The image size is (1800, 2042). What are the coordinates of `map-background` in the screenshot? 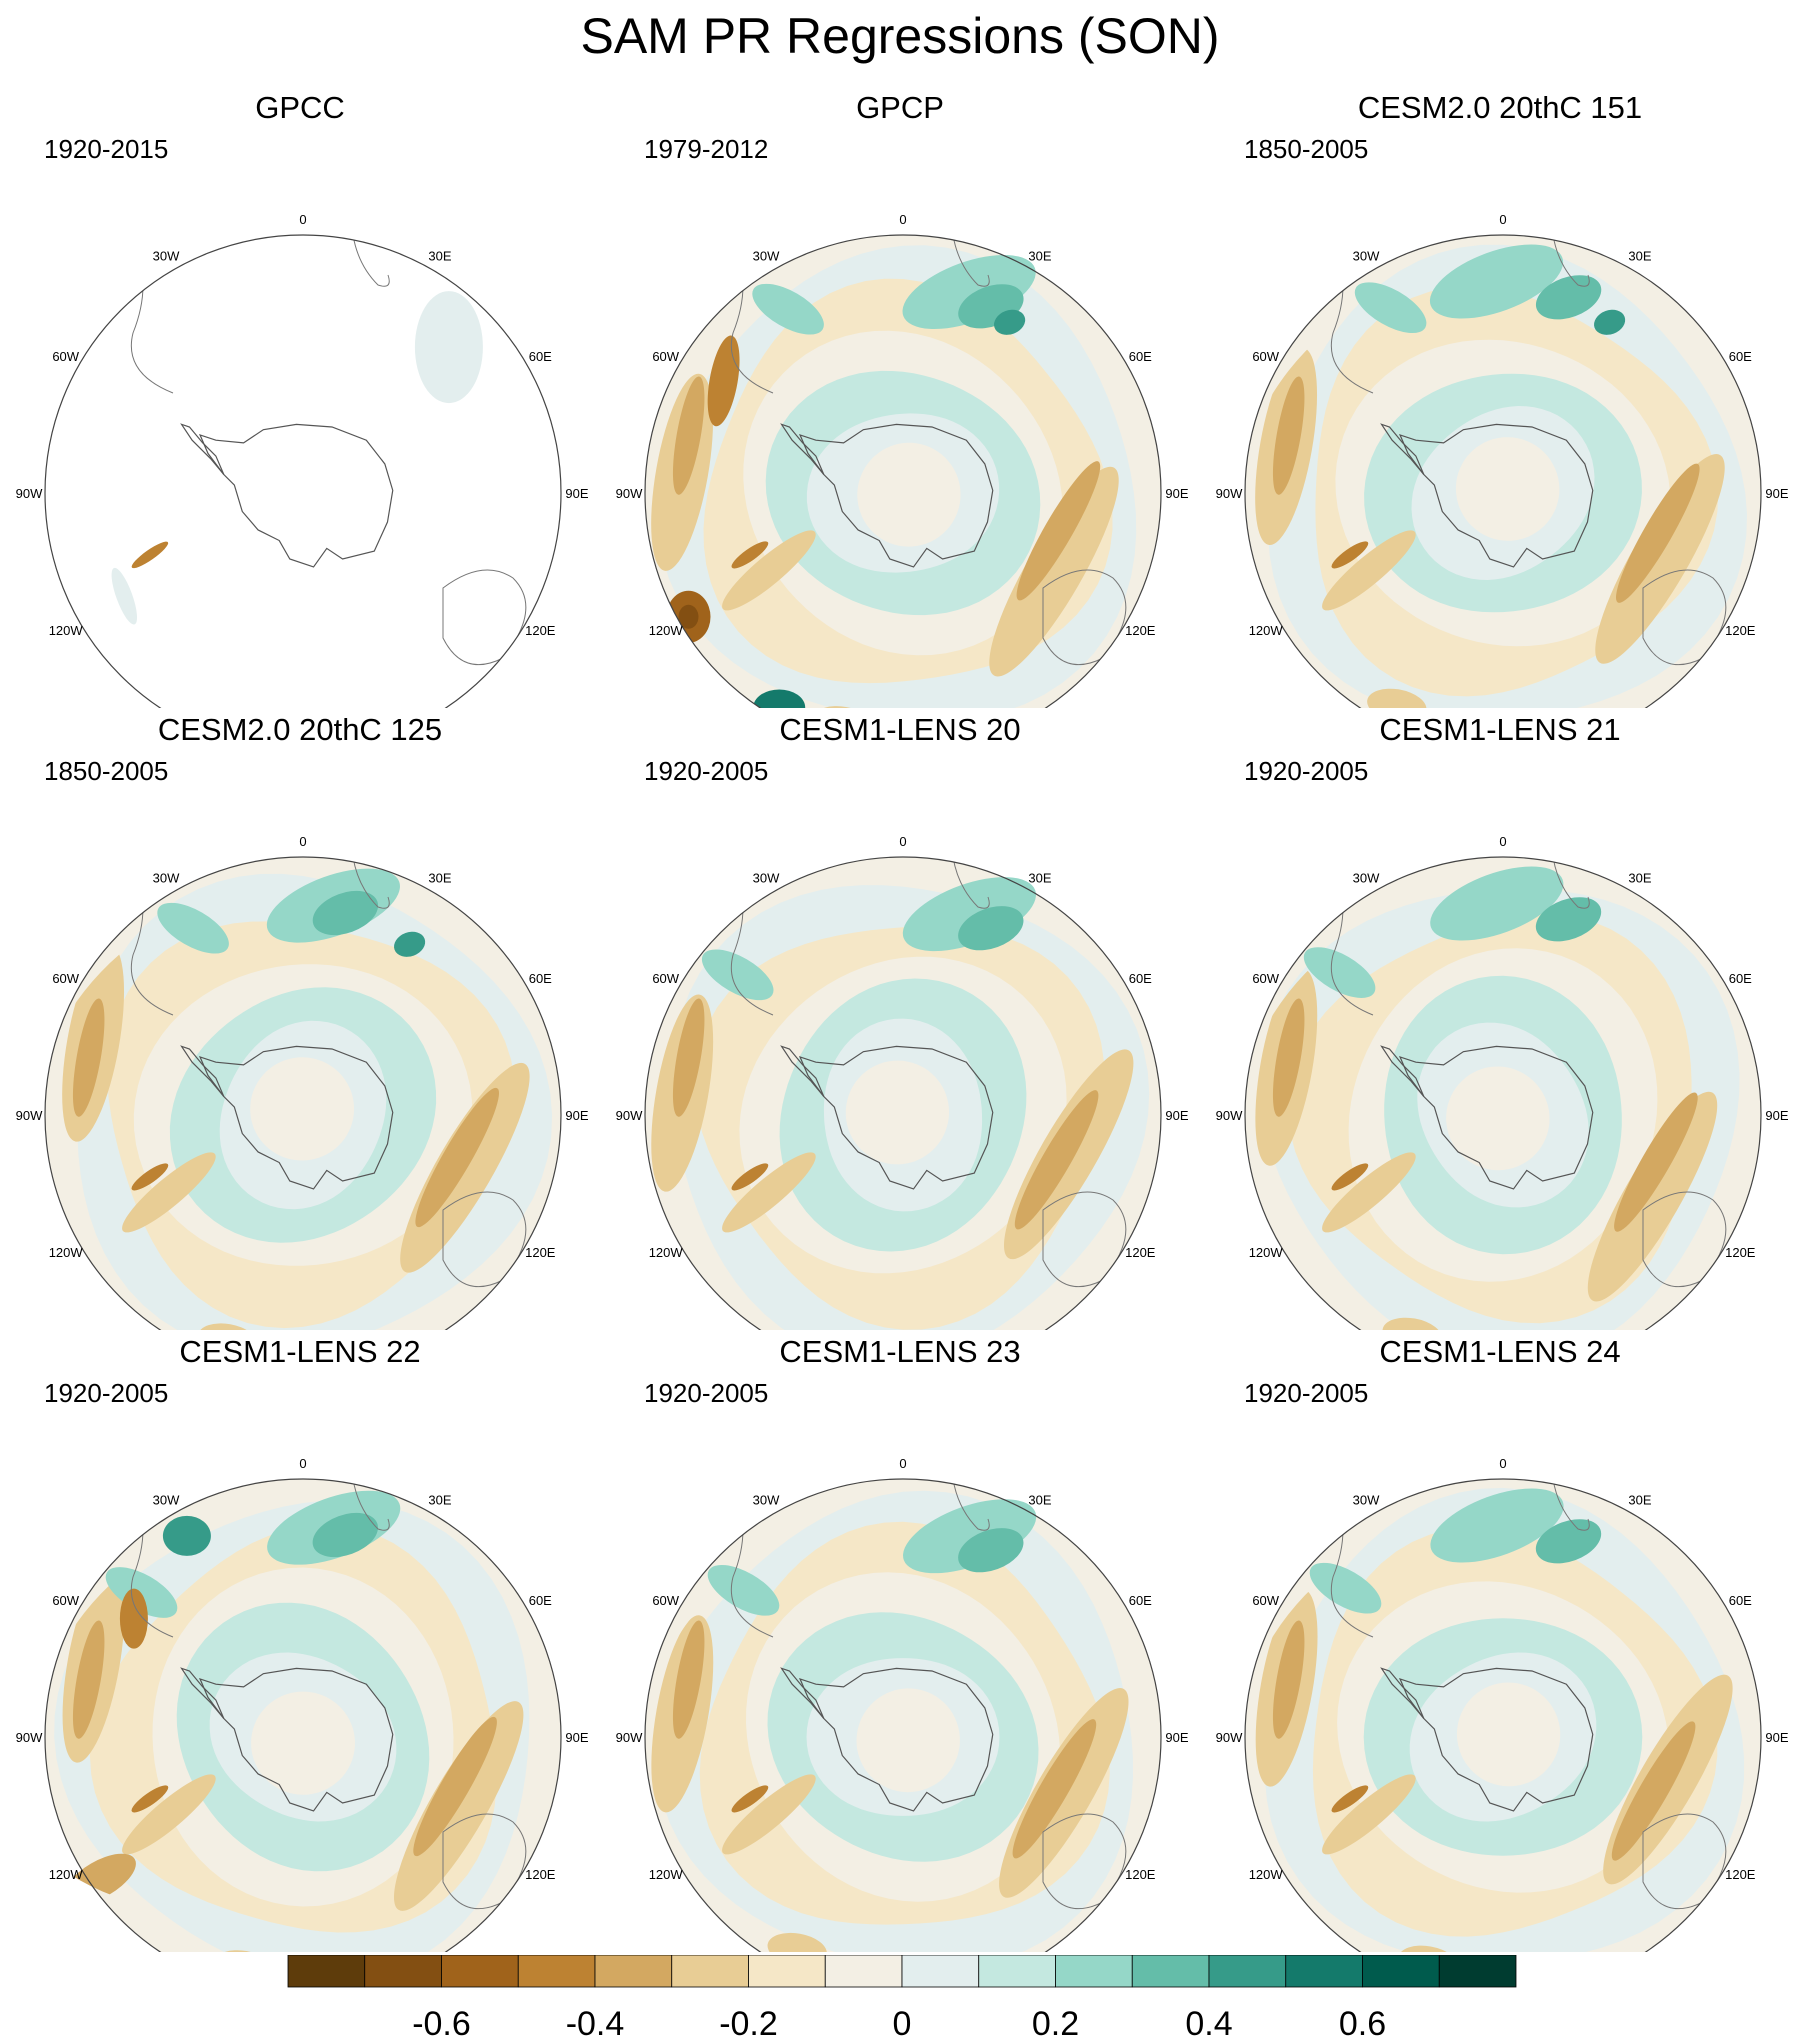 It's located at (303, 471).